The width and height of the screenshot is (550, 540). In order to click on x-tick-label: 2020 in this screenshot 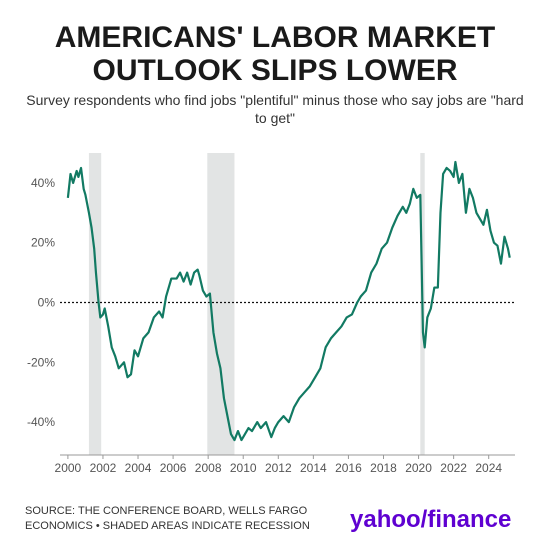, I will do `click(418, 468)`.